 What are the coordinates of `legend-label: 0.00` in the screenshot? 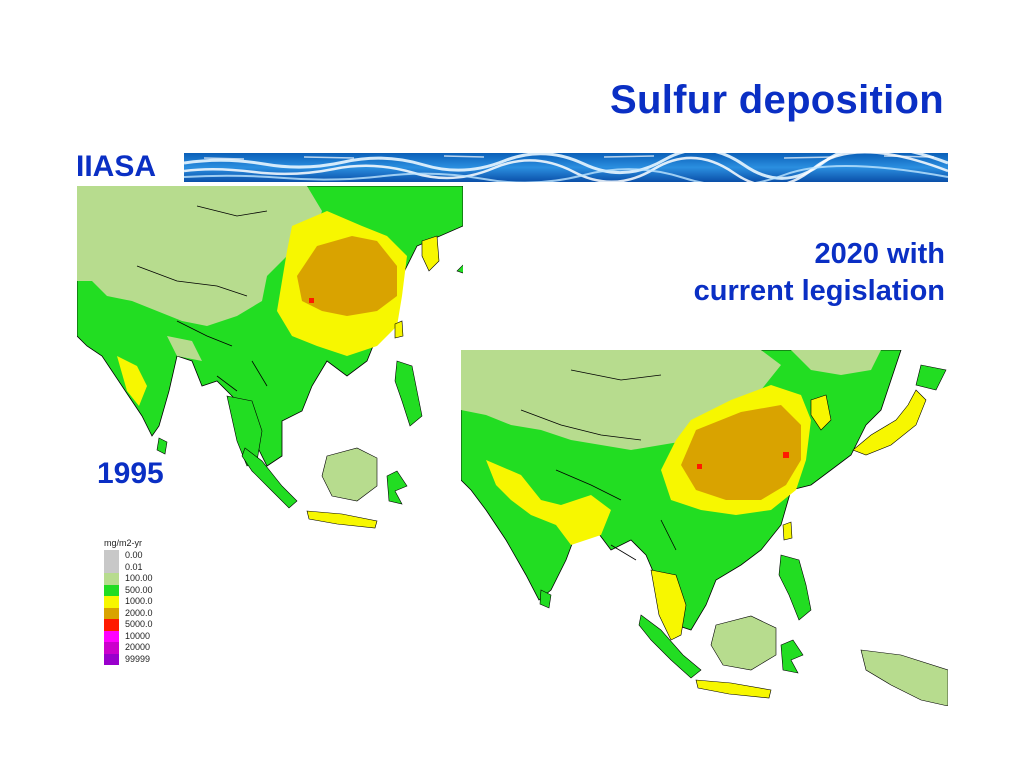 It's located at (134, 555).